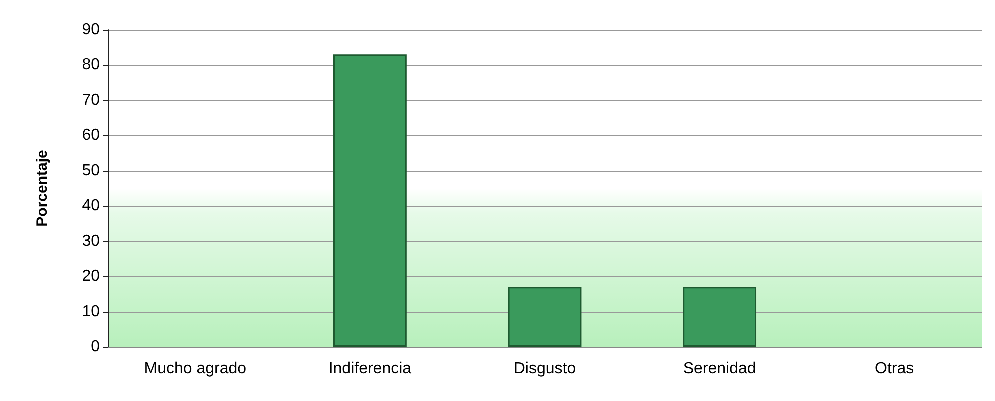 This screenshot has width=995, height=401. I want to click on y-tick-label: 70, so click(91, 100).